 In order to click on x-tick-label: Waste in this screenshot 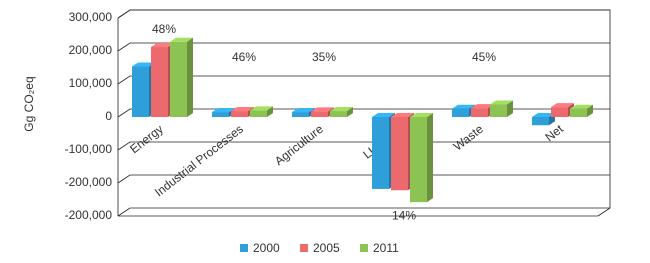, I will do `click(468, 138)`.